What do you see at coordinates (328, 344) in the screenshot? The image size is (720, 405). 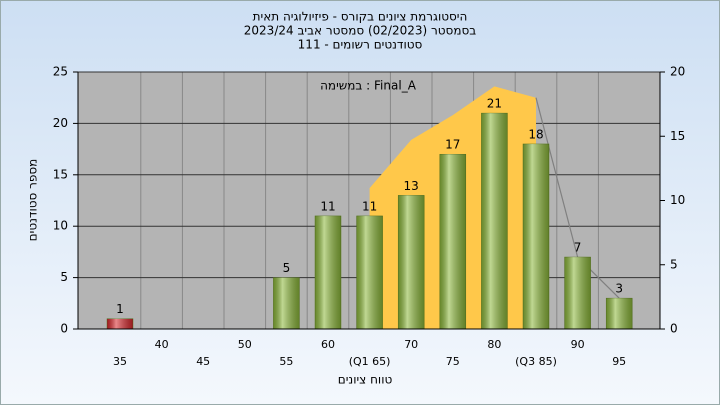 I see `x-tick-label: 60` at bounding box center [328, 344].